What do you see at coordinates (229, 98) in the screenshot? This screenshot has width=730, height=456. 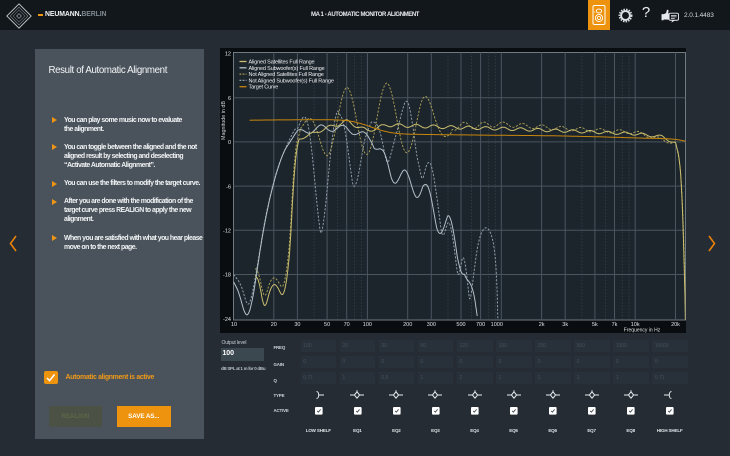 I see `svg-text: 6` at bounding box center [229, 98].